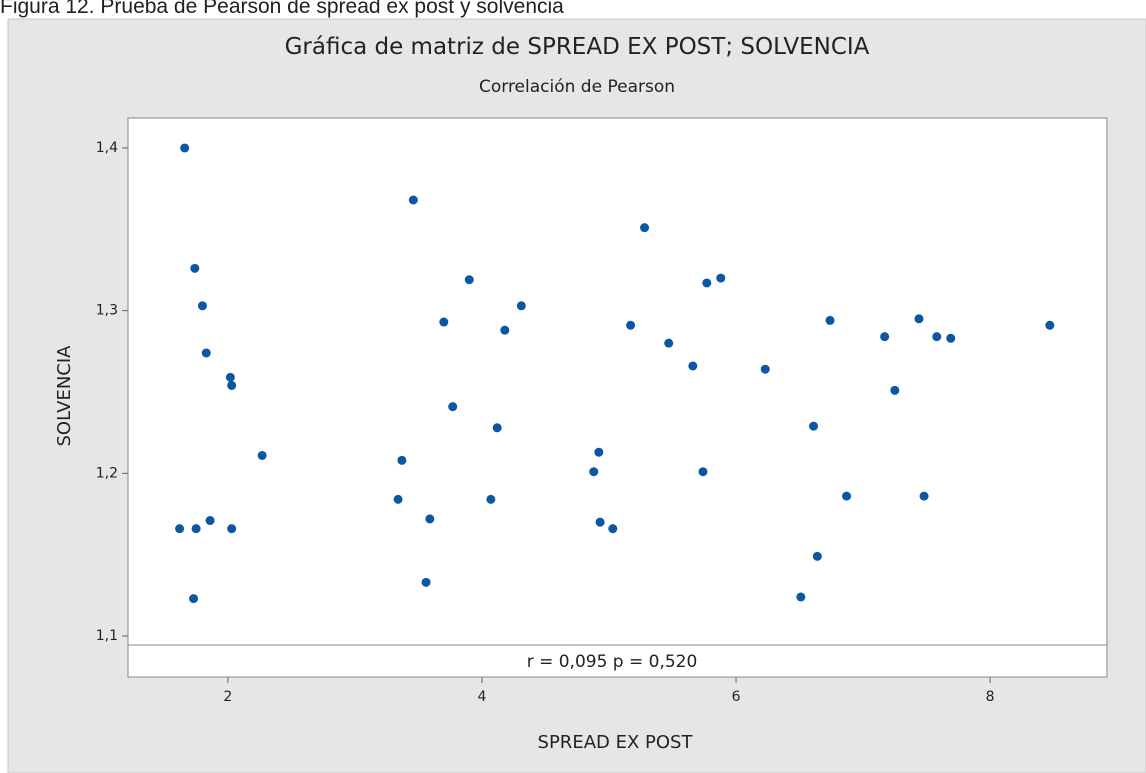 The width and height of the screenshot is (1146, 773). I want to click on x-tick-label: 4, so click(481, 697).